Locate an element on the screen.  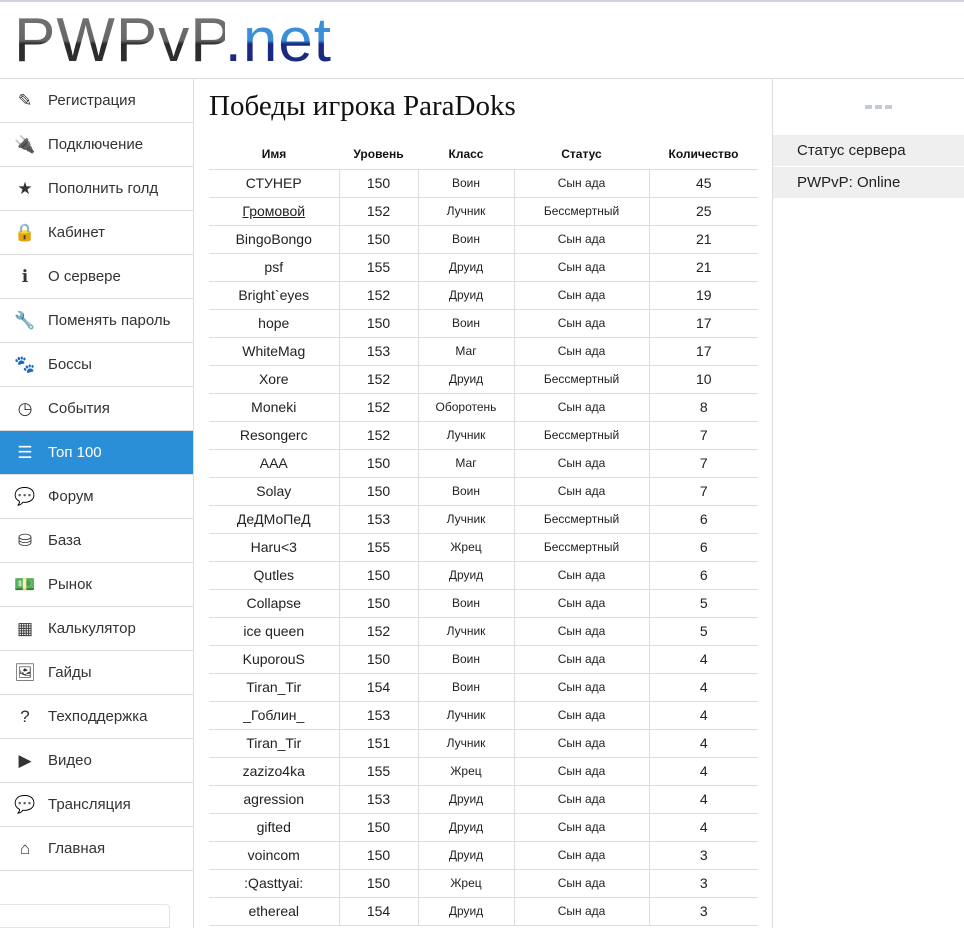
sidebar-item-11: 💵 Рынок is located at coordinates (96, 585).